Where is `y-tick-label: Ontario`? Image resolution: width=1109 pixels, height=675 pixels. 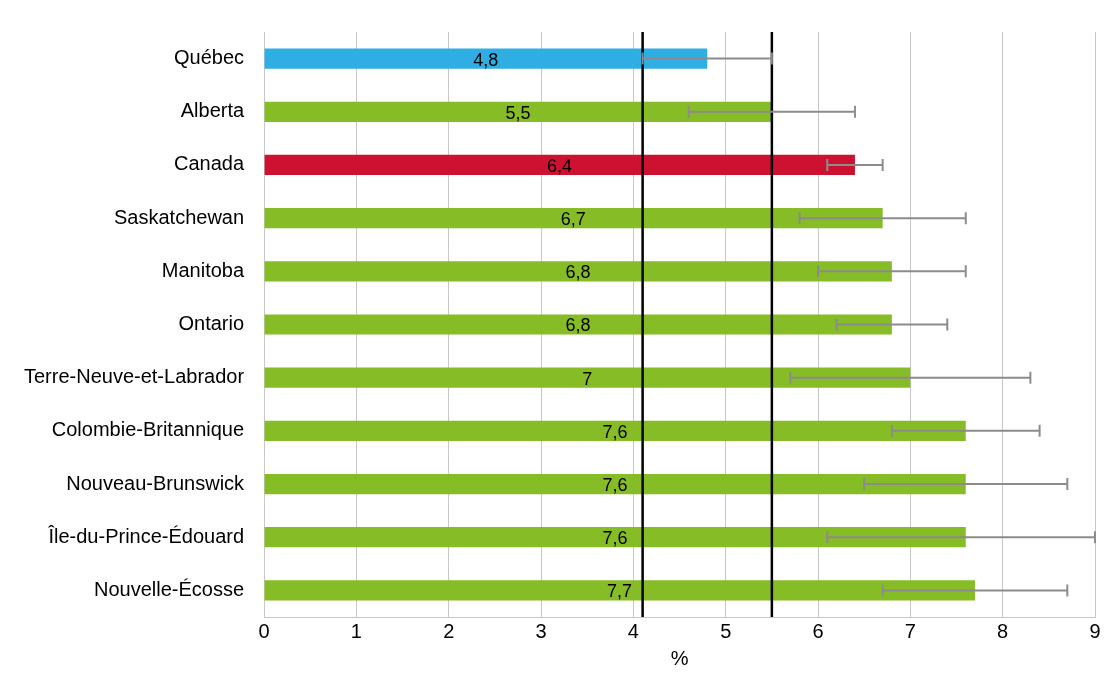 y-tick-label: Ontario is located at coordinates (211, 323).